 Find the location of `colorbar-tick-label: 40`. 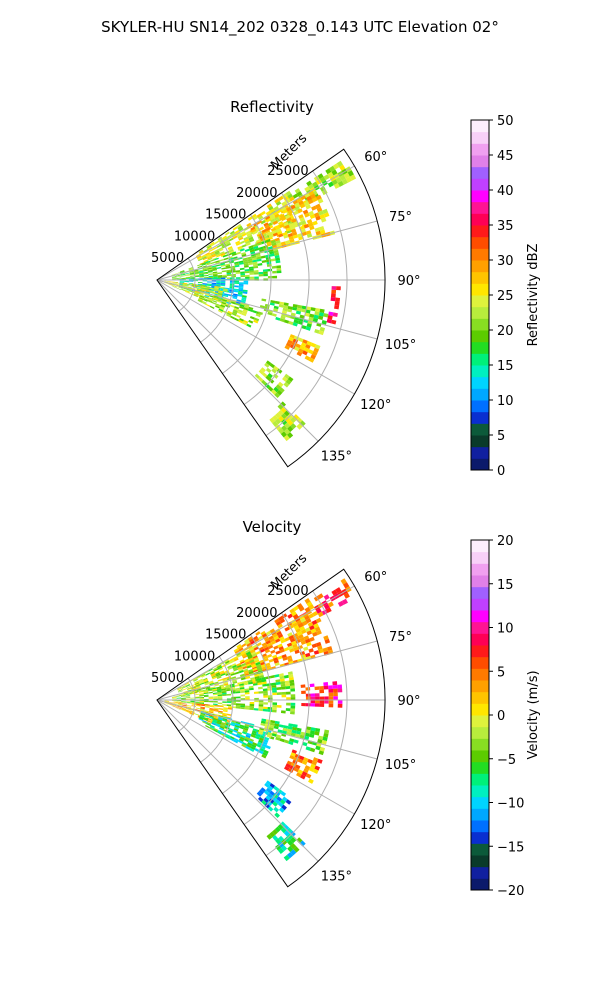

colorbar-tick-label: 40 is located at coordinates (505, 191).